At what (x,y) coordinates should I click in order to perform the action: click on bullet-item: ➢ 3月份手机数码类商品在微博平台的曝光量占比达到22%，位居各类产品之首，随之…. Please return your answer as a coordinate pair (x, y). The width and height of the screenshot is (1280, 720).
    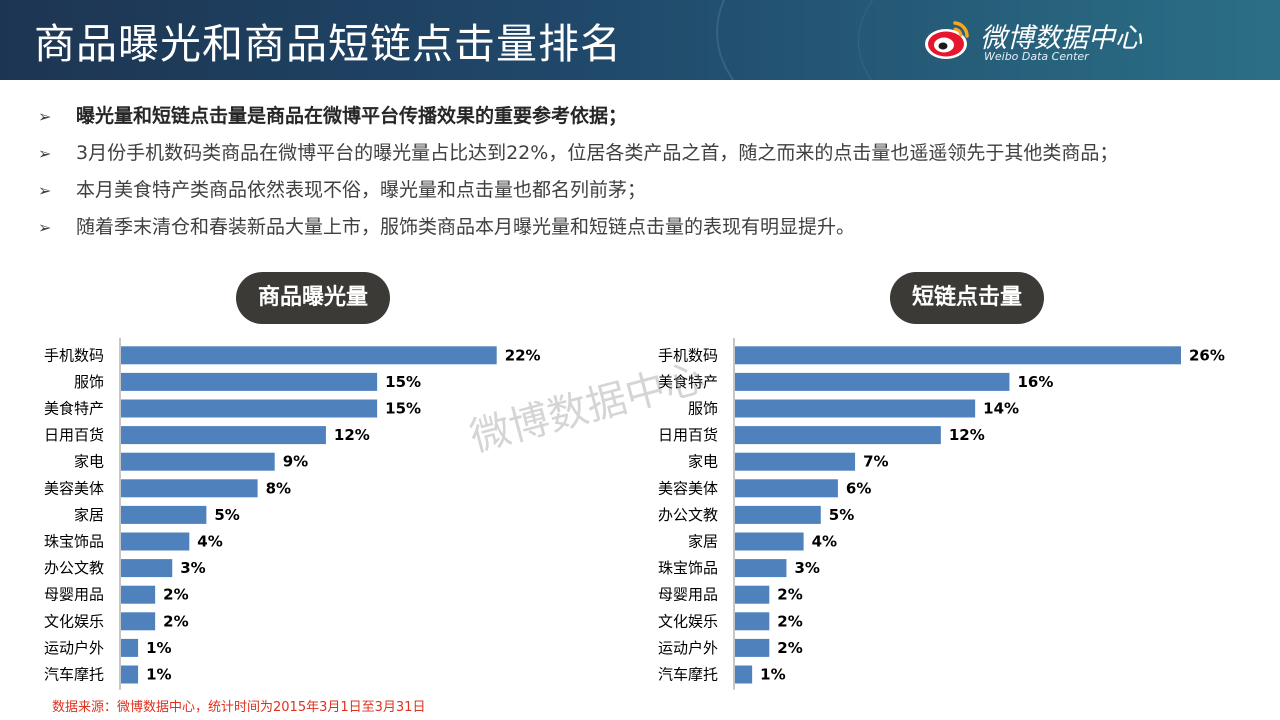
    Looking at the image, I should click on (653, 153).